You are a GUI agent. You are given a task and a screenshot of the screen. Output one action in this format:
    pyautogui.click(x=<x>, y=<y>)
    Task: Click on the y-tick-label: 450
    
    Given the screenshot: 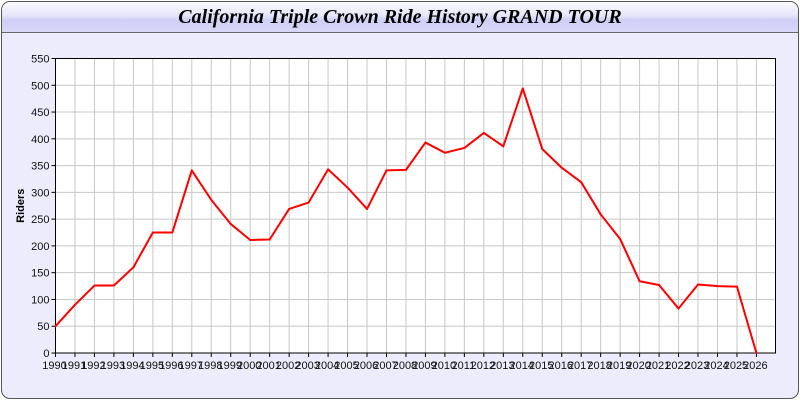 What is the action you would take?
    pyautogui.click(x=40, y=113)
    